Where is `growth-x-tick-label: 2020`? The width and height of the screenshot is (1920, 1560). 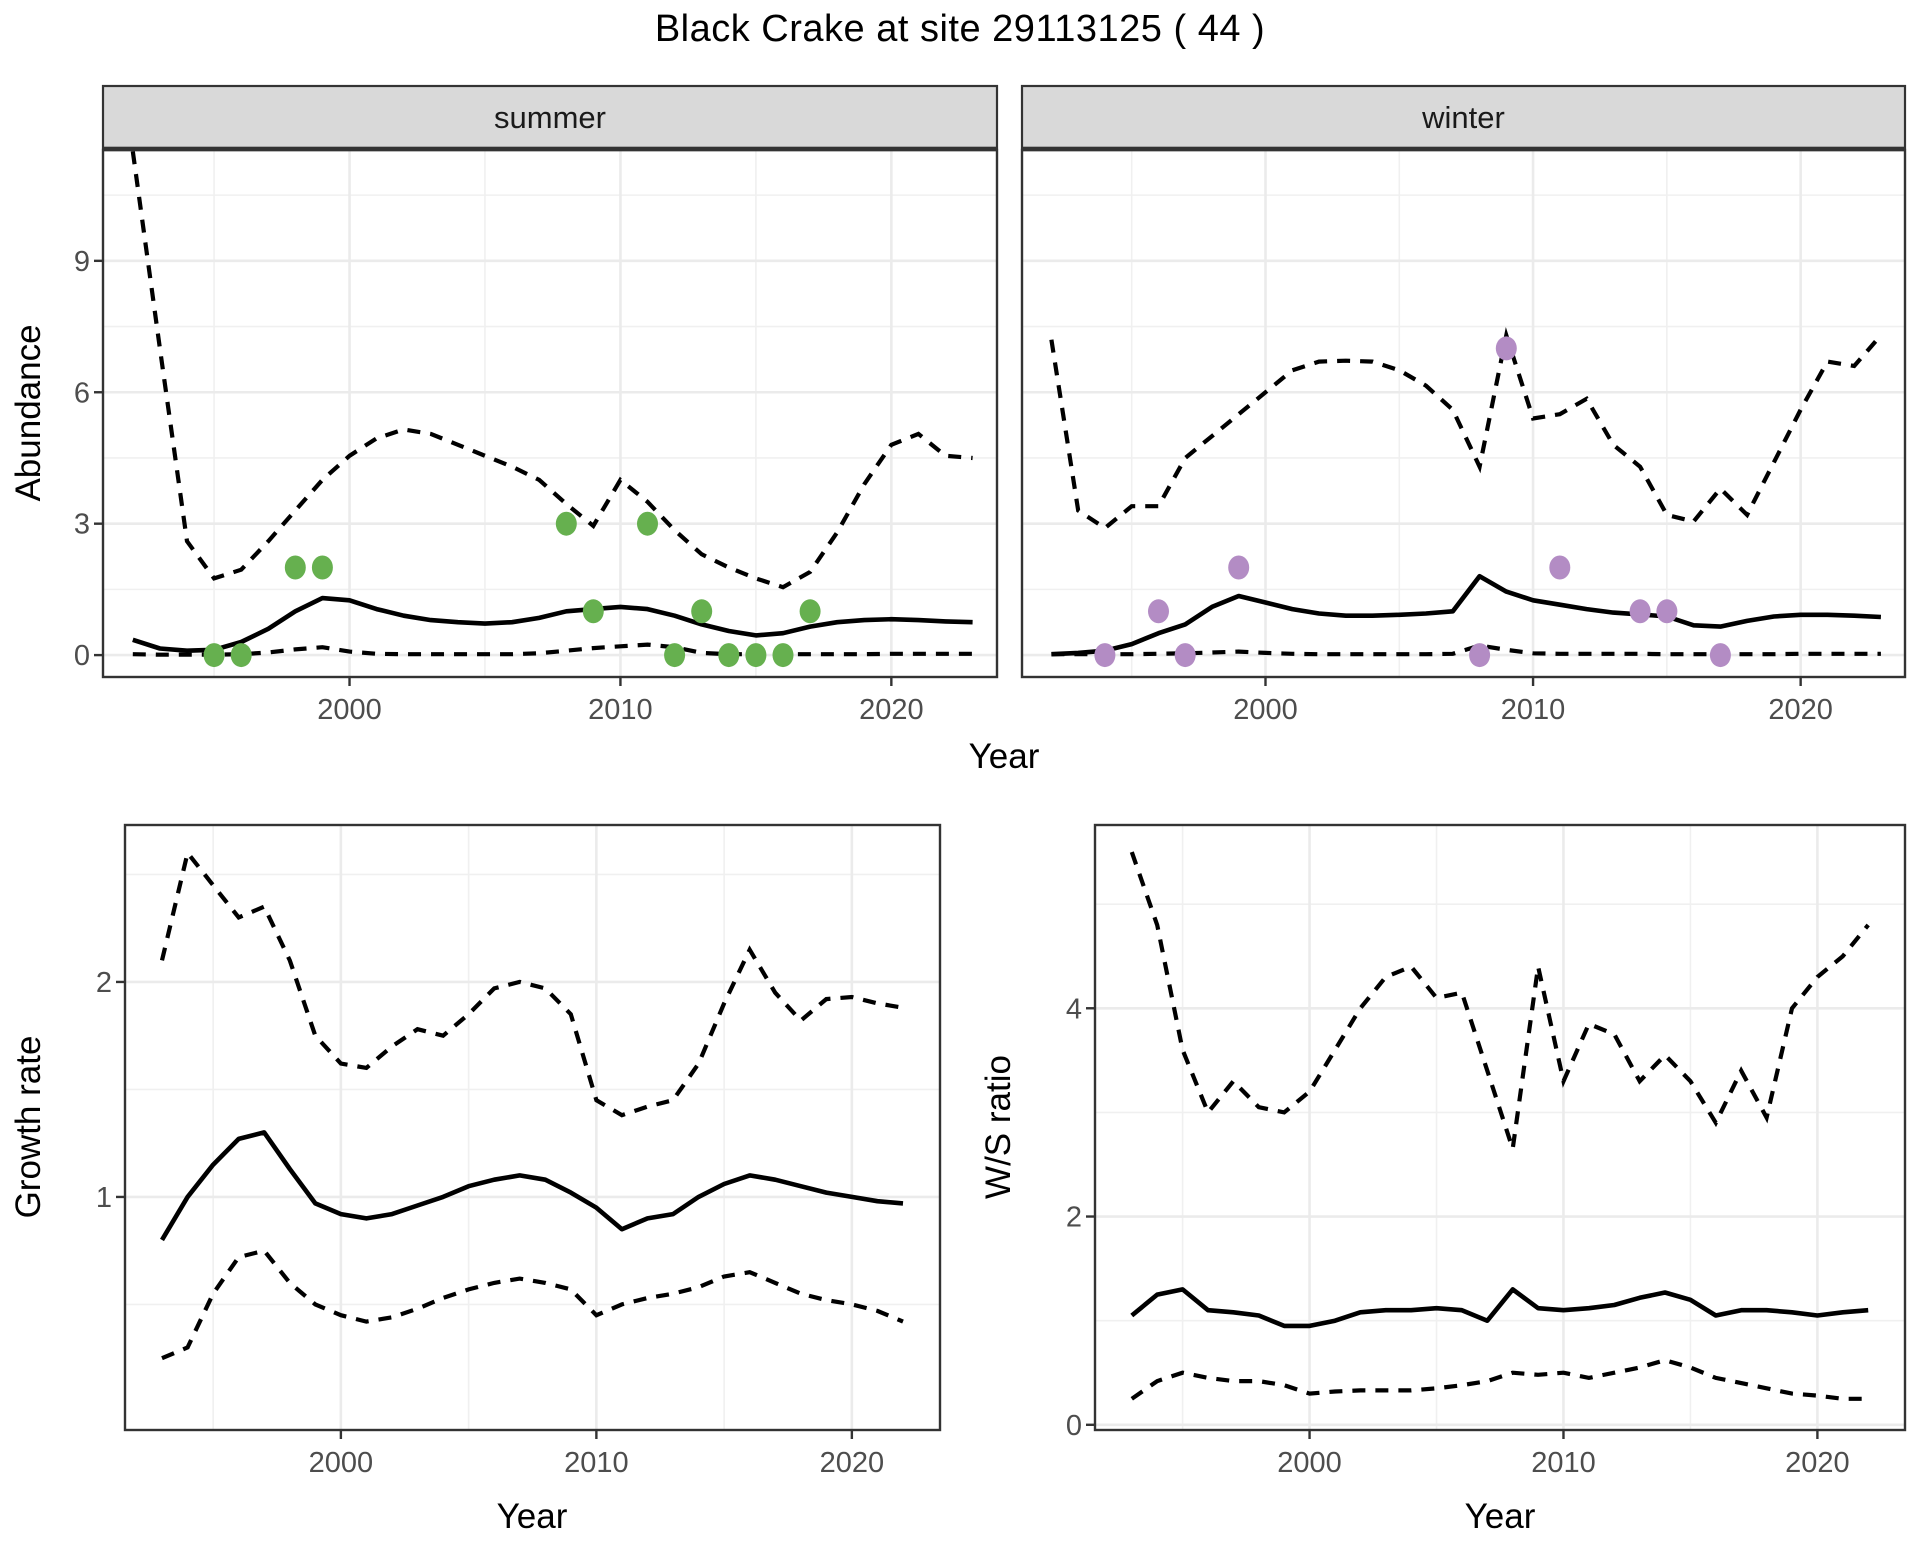
growth-x-tick-label: 2020 is located at coordinates (852, 1463).